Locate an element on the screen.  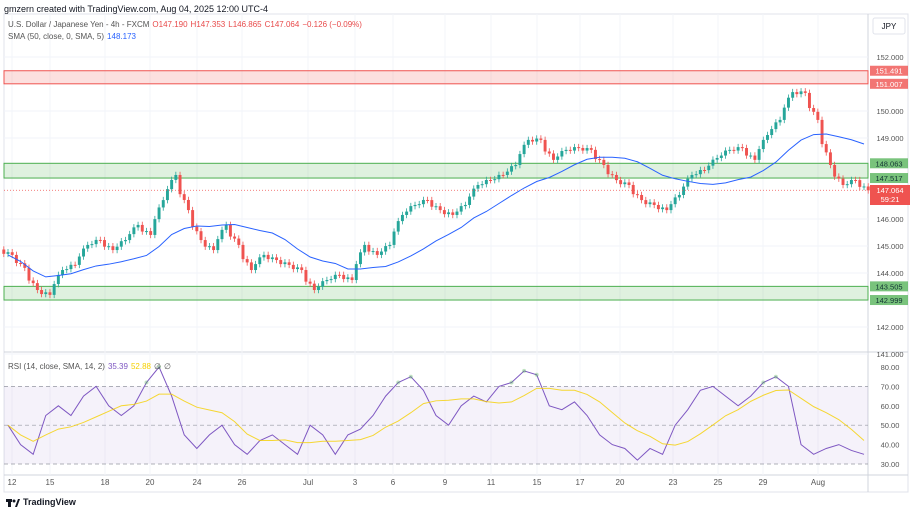
zone-price-label: 142.999 is located at coordinates (888, 300).